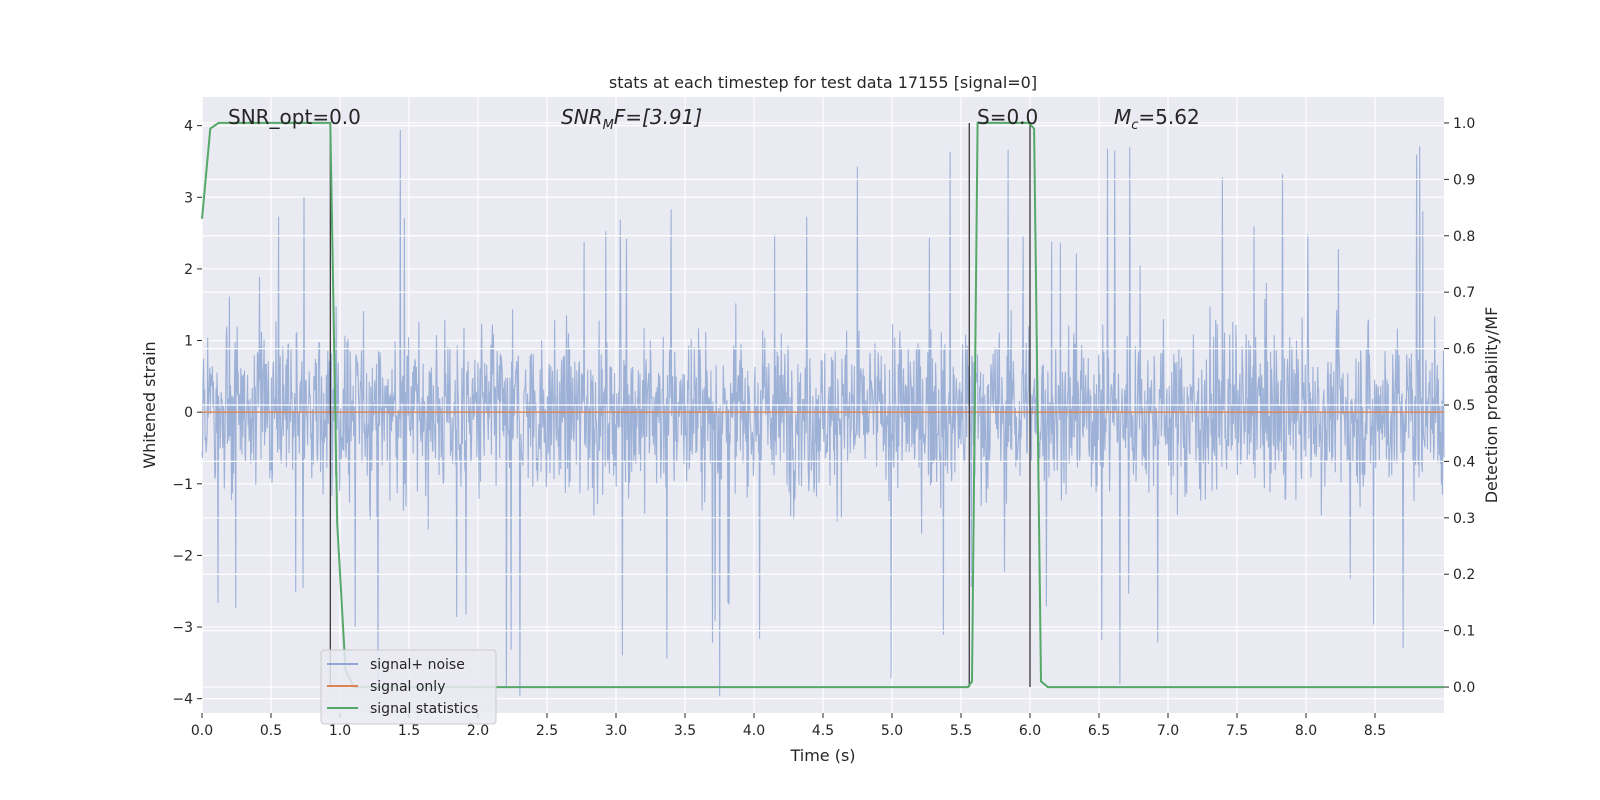 This screenshot has height=800, width=1600. I want to click on annotation-snr-mf-tail: F=[3.91], so click(658, 117).